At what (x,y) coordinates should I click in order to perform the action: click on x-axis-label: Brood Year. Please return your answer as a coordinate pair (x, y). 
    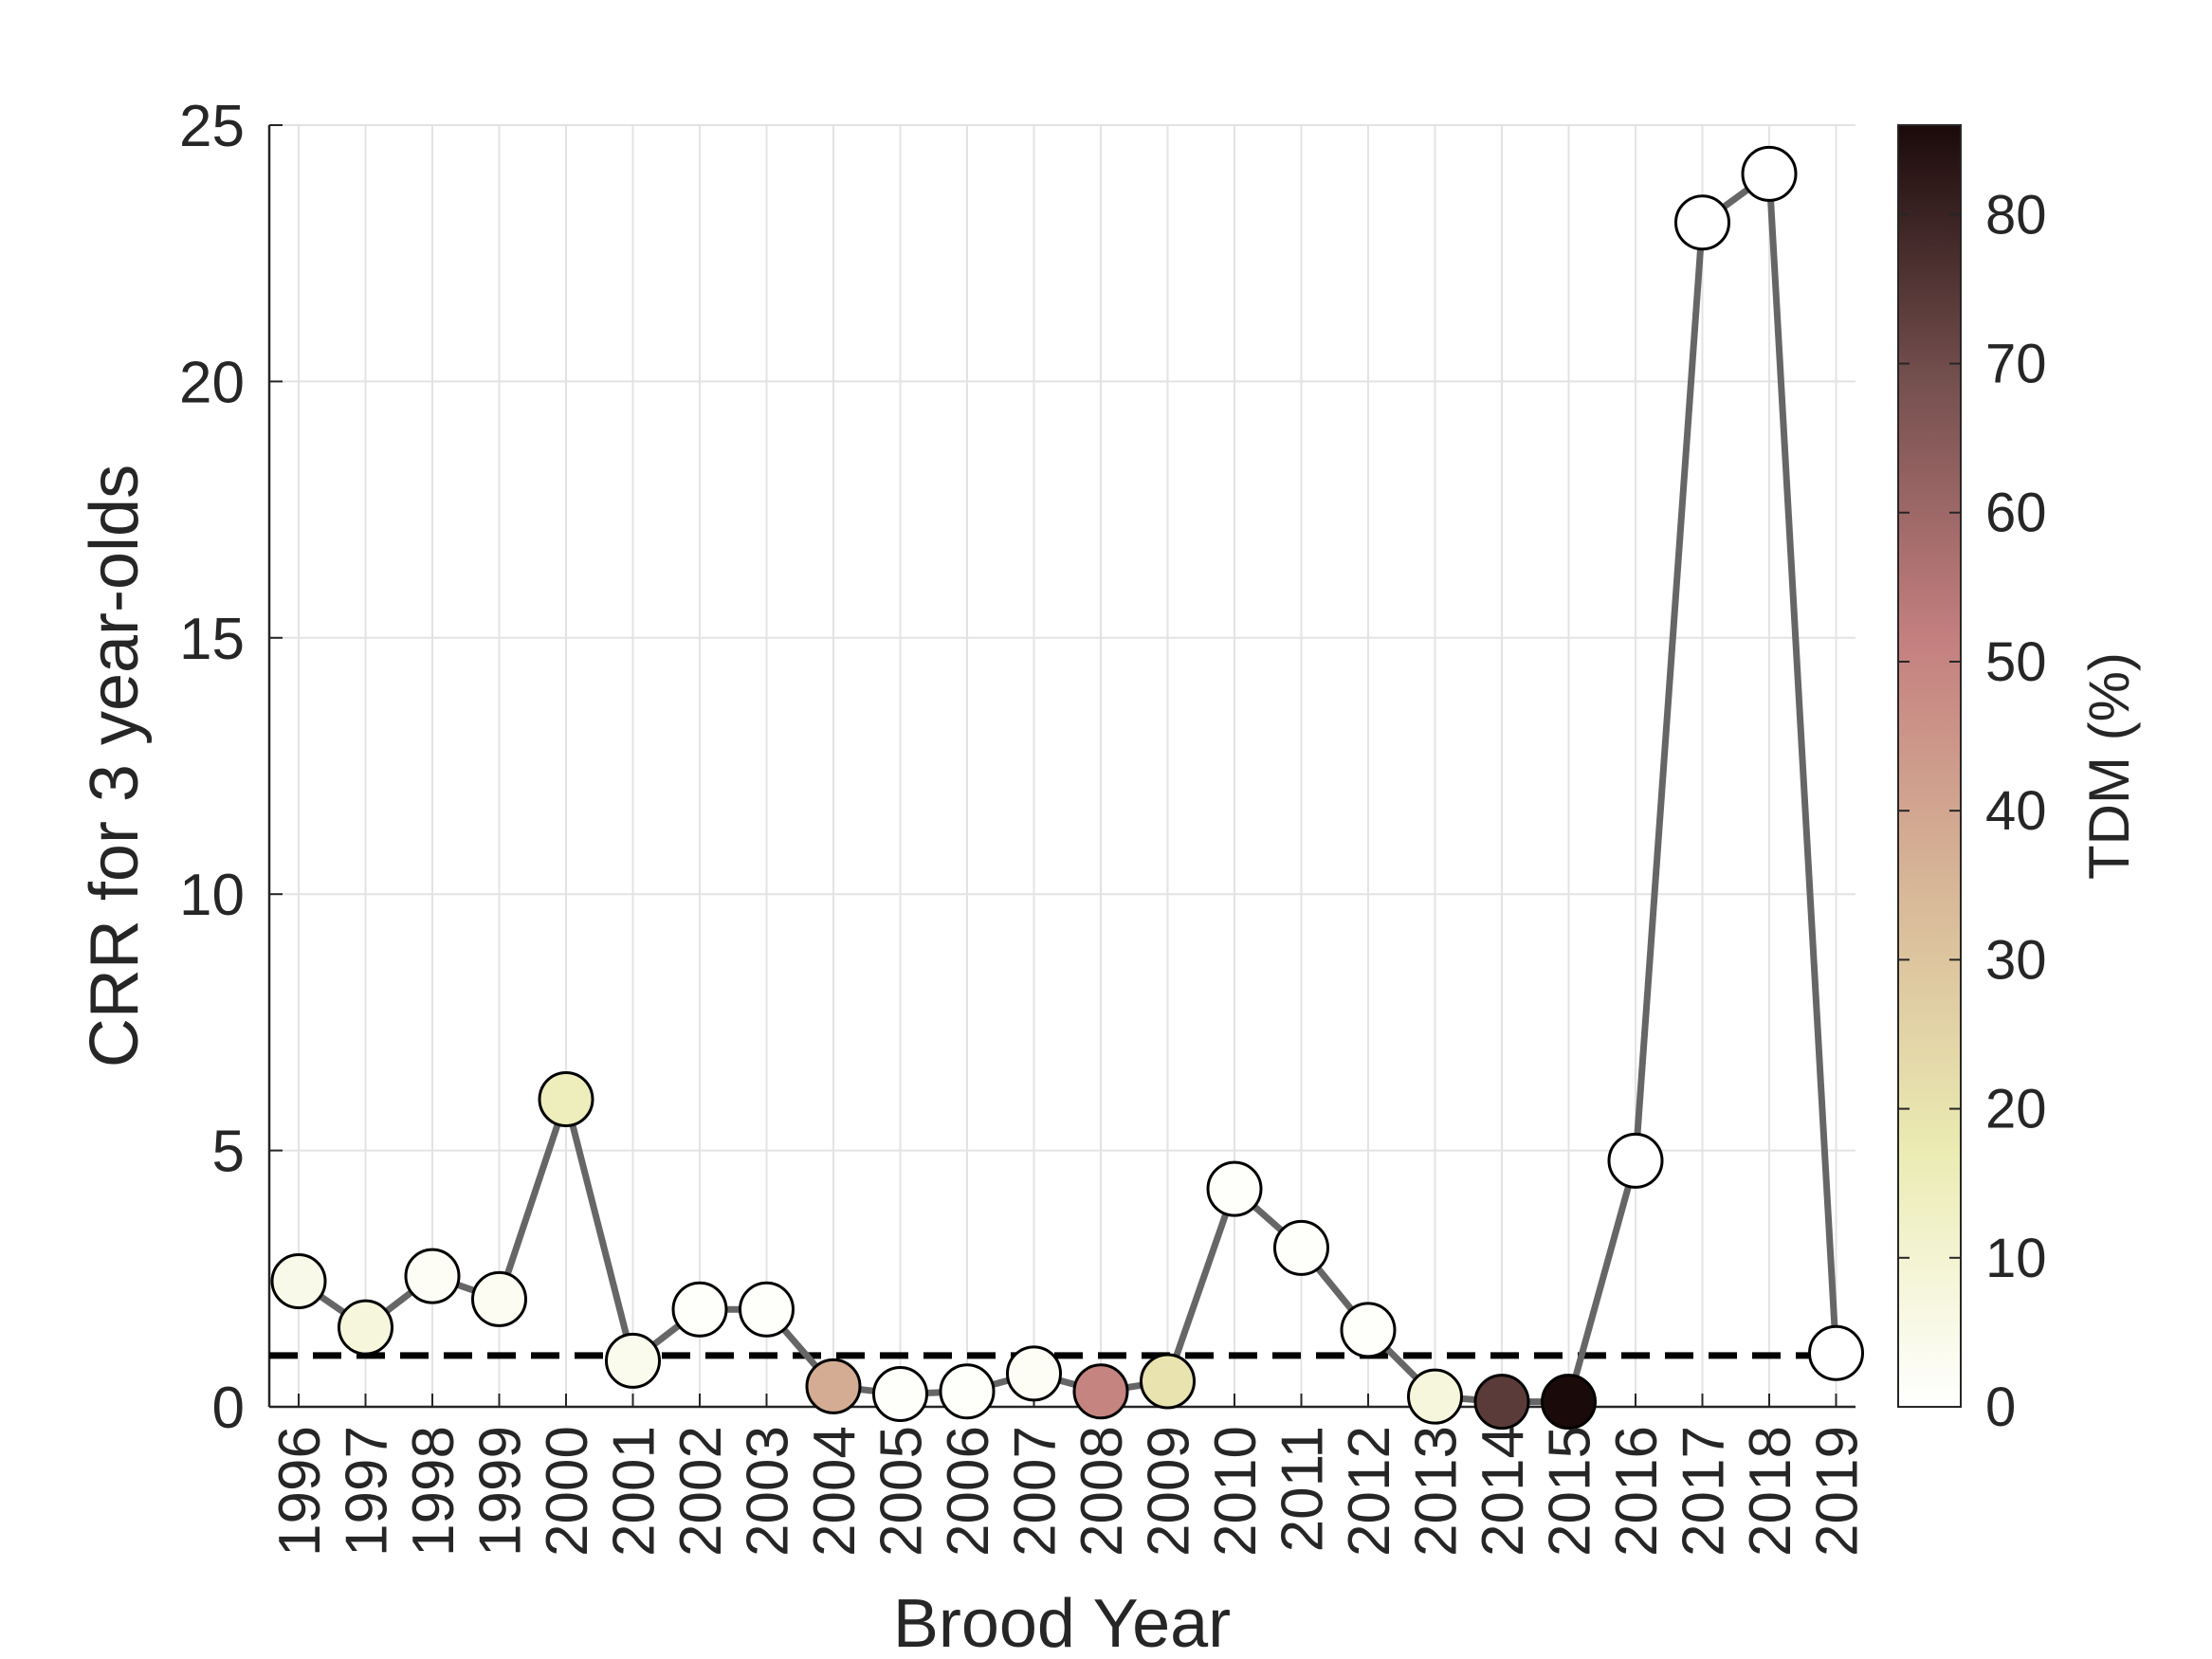
    Looking at the image, I should click on (1062, 1622).